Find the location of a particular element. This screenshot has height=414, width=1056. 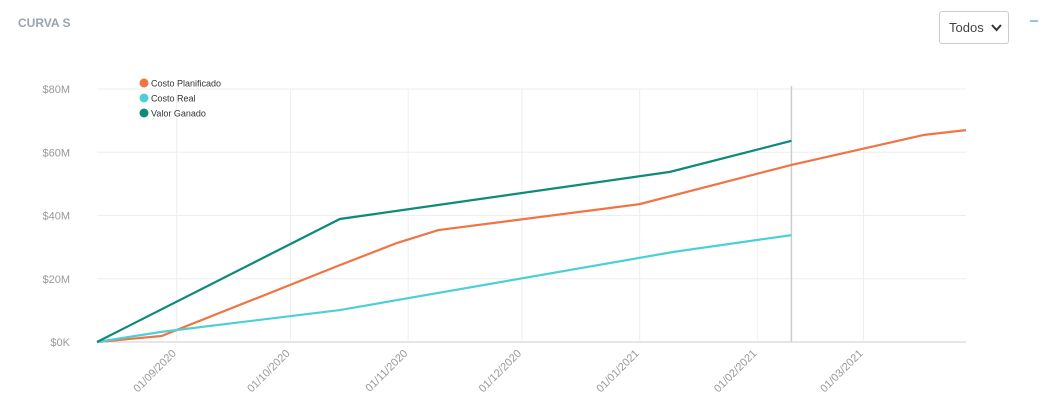

y-tick-label: $80M is located at coordinates (56, 90).